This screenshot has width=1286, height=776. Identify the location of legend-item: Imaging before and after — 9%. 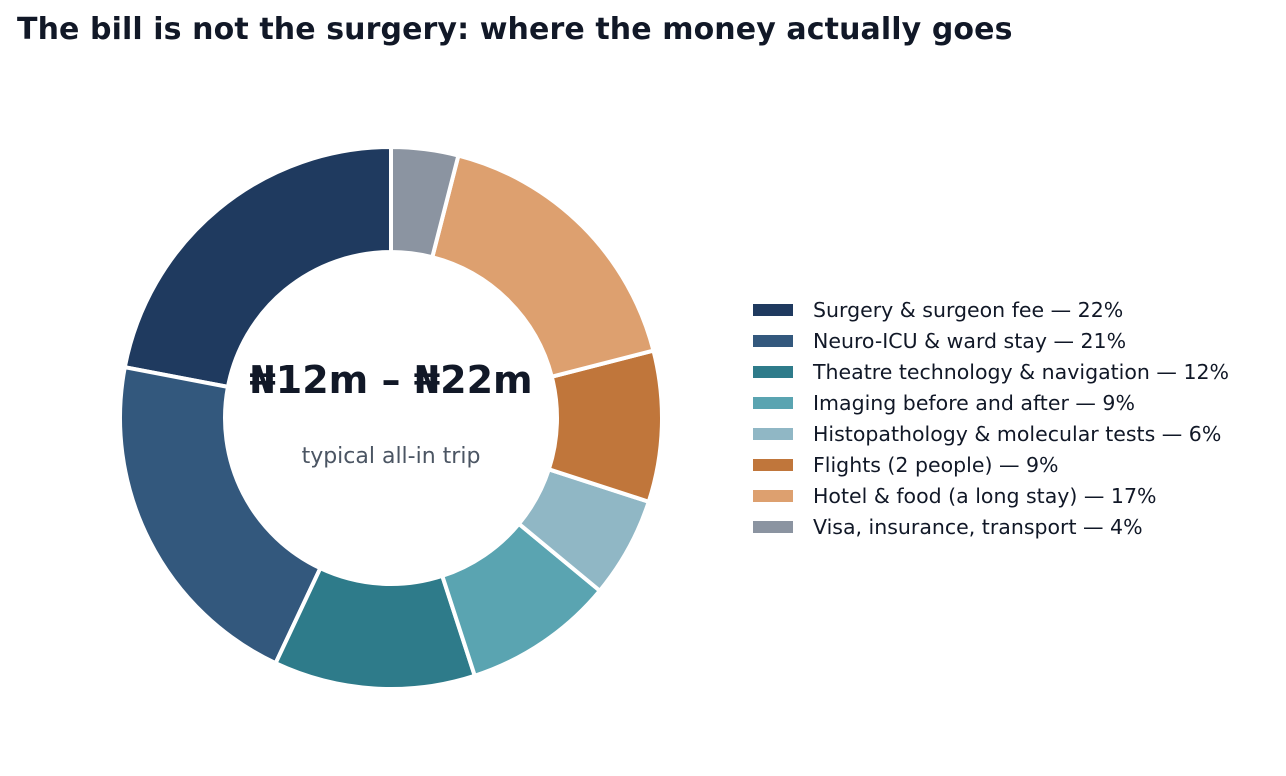
(991, 402).